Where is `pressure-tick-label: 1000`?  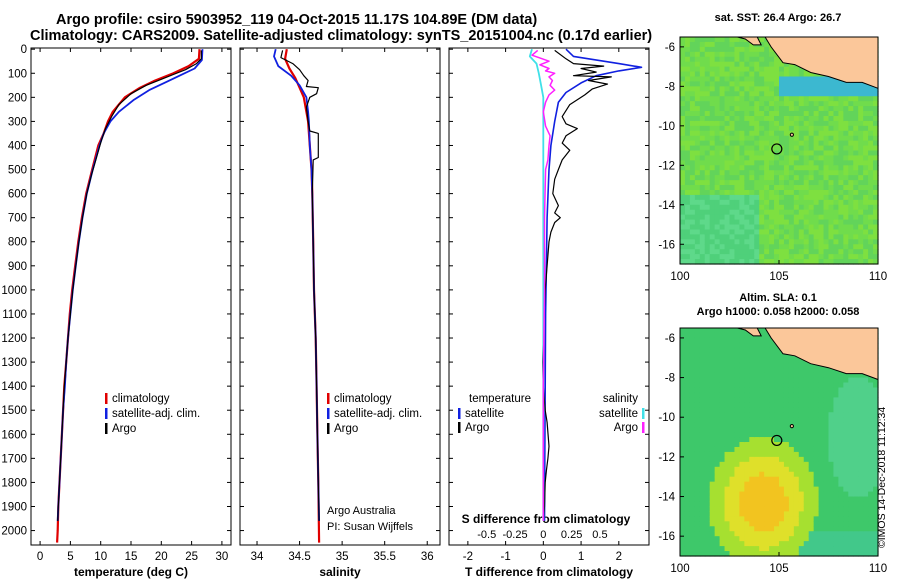
pressure-tick-label: 1000 is located at coordinates (14, 291).